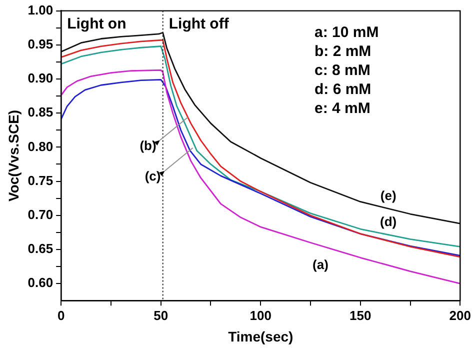 The height and width of the screenshot is (350, 474). What do you see at coordinates (343, 51) in the screenshot?
I see `annotation: b: 2 mM` at bounding box center [343, 51].